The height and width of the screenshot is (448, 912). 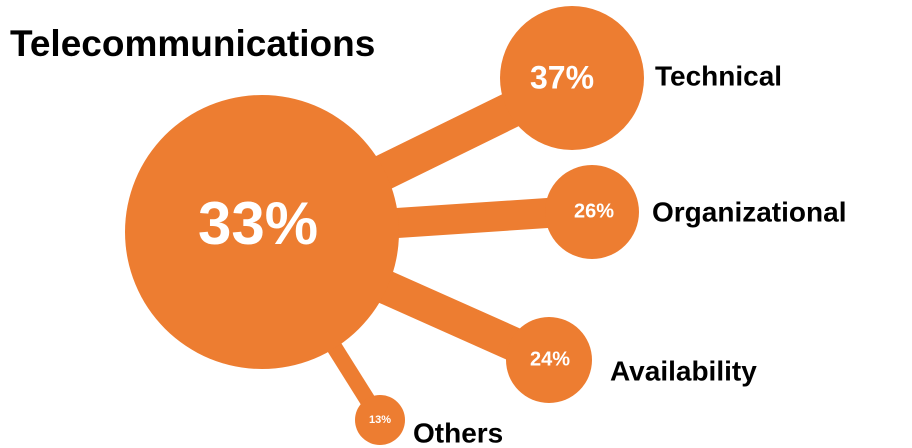 I want to click on node-label: Technical, so click(x=718, y=75).